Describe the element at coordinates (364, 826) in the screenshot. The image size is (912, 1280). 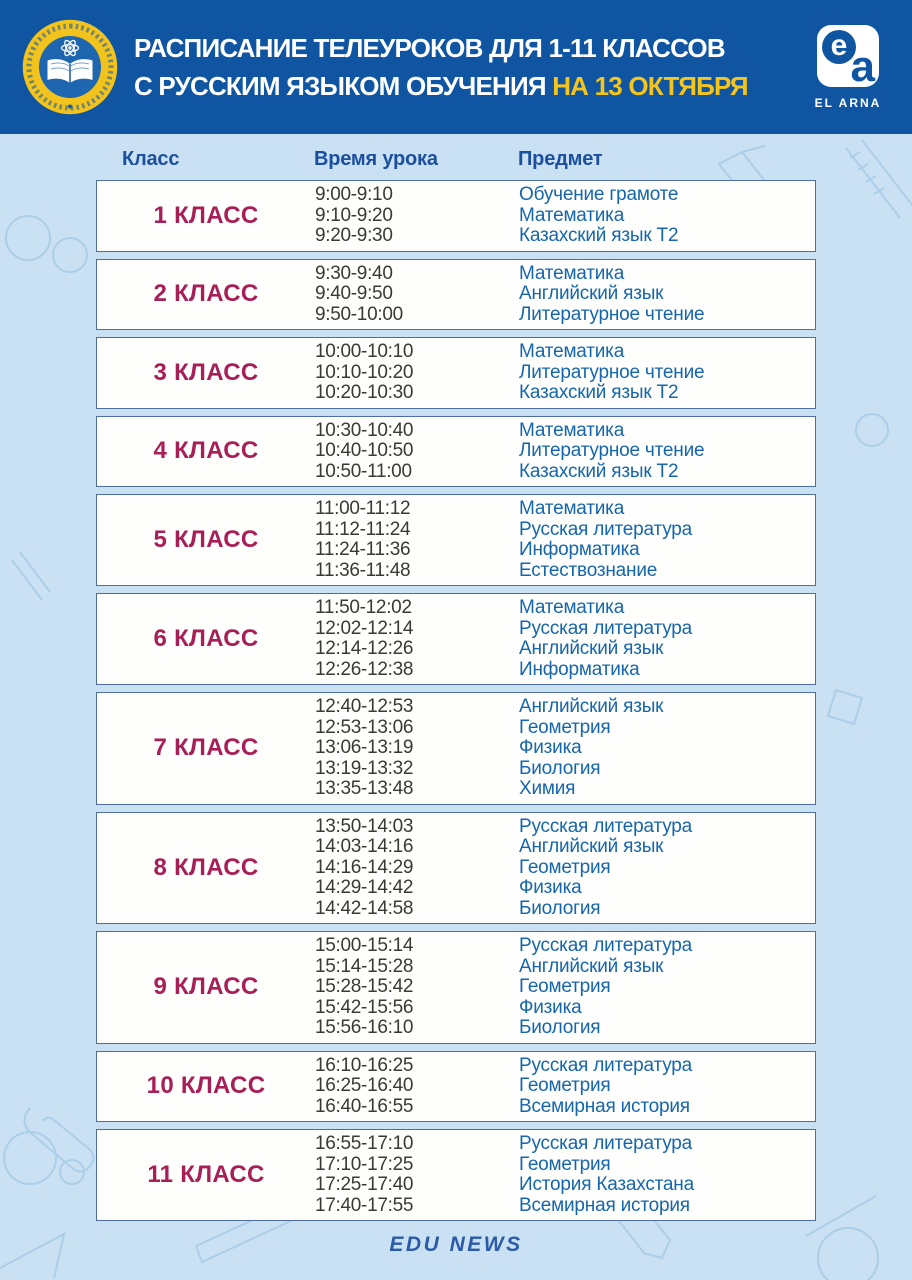
I see `lesson-time: 13:50-14:03` at that location.